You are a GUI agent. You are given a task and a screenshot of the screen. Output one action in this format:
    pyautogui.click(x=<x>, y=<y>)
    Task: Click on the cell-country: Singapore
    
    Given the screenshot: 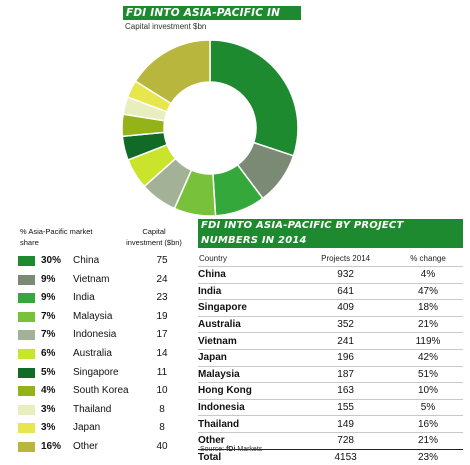 What is the action you would take?
    pyautogui.click(x=248, y=308)
    